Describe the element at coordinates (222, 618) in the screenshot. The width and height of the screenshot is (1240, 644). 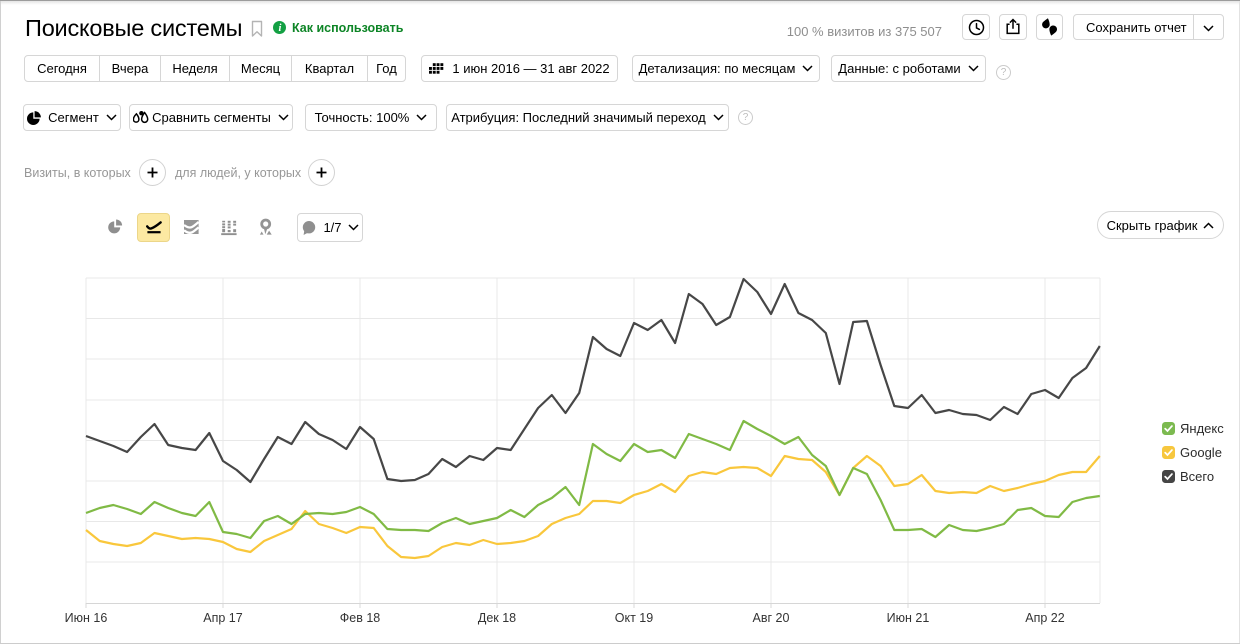
I see `svg-text: Апр 17` at that location.